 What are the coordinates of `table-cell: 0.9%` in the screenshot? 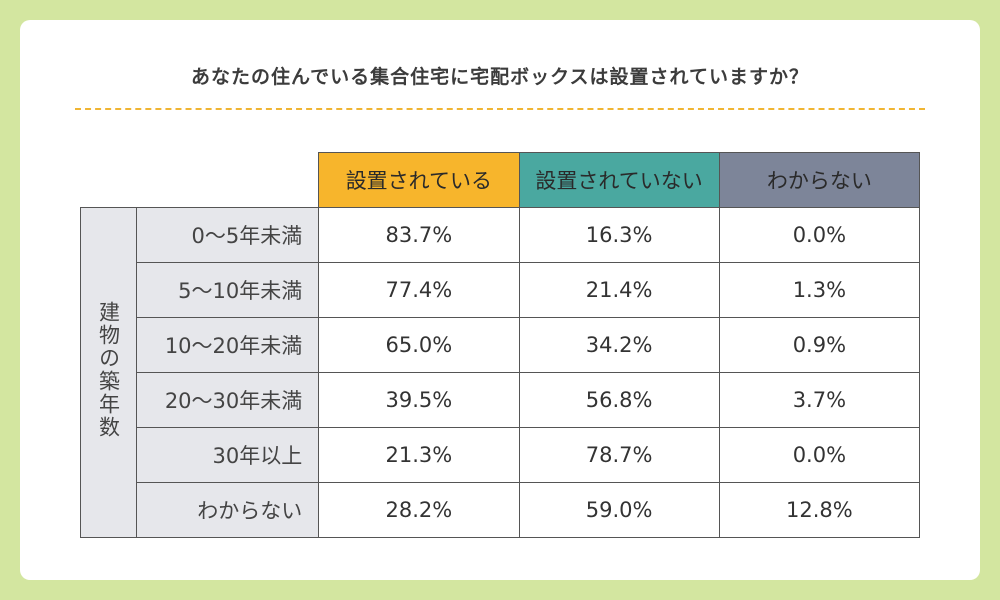 It's located at (819, 345).